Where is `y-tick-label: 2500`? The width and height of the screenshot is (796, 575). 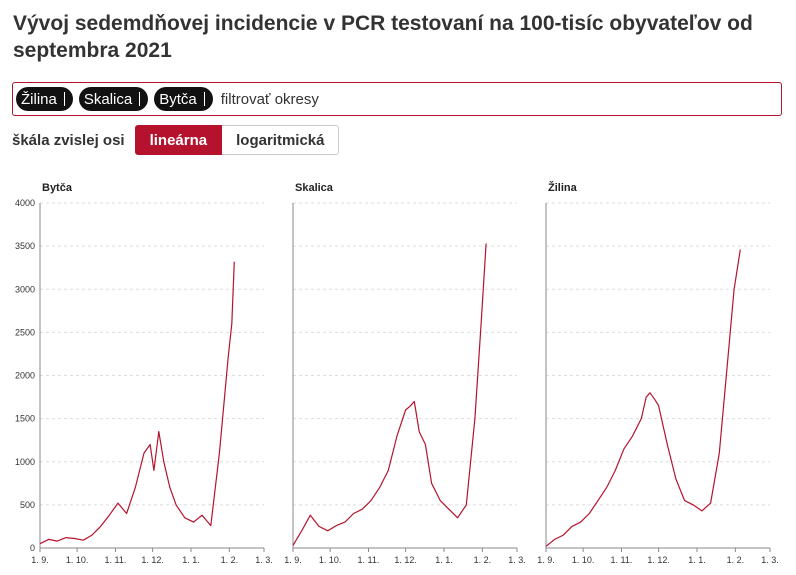 y-tick-label: 2500 is located at coordinates (25, 332).